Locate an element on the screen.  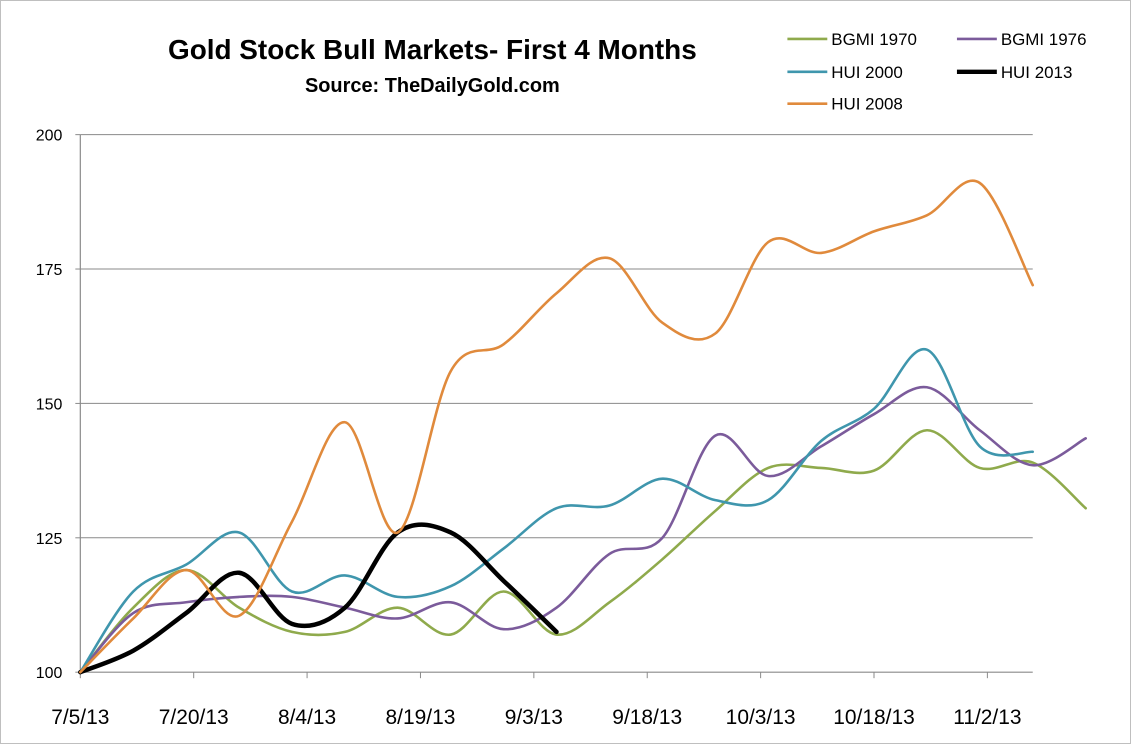
x-tick-label: 8/19/13 is located at coordinates (421, 717).